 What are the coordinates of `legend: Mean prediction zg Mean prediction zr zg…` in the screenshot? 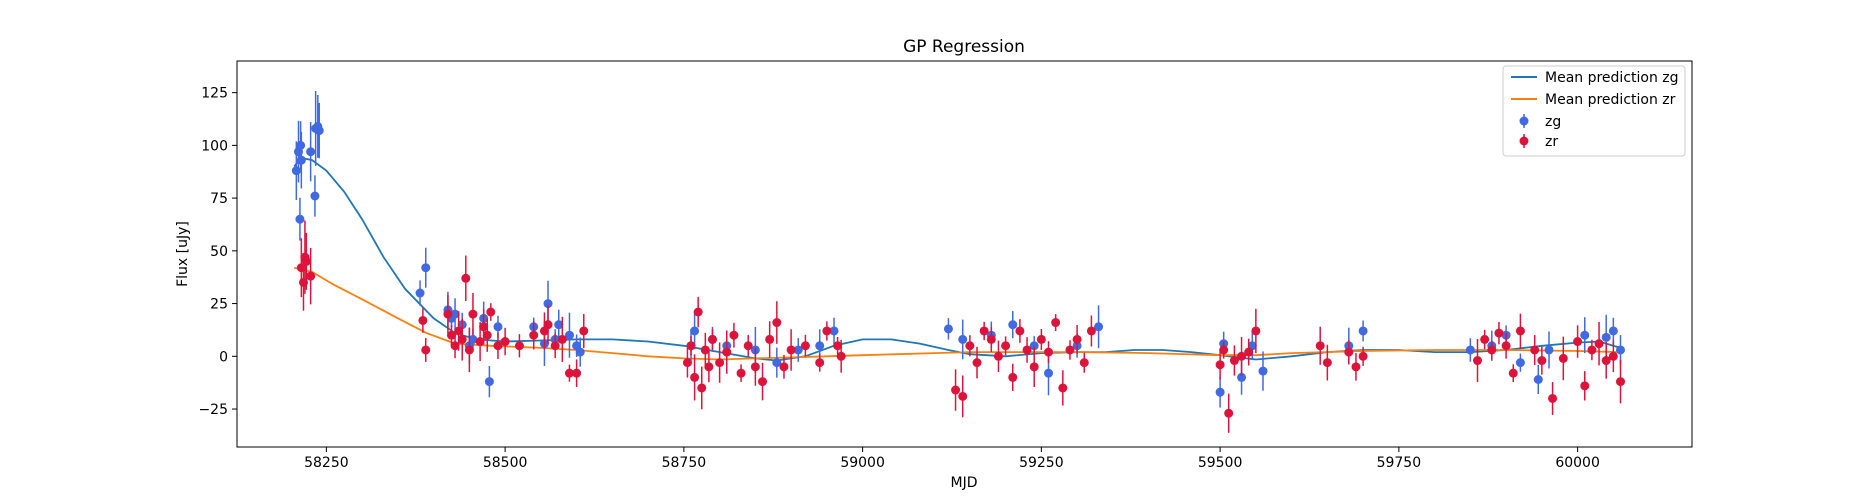 It's located at (1594, 111).